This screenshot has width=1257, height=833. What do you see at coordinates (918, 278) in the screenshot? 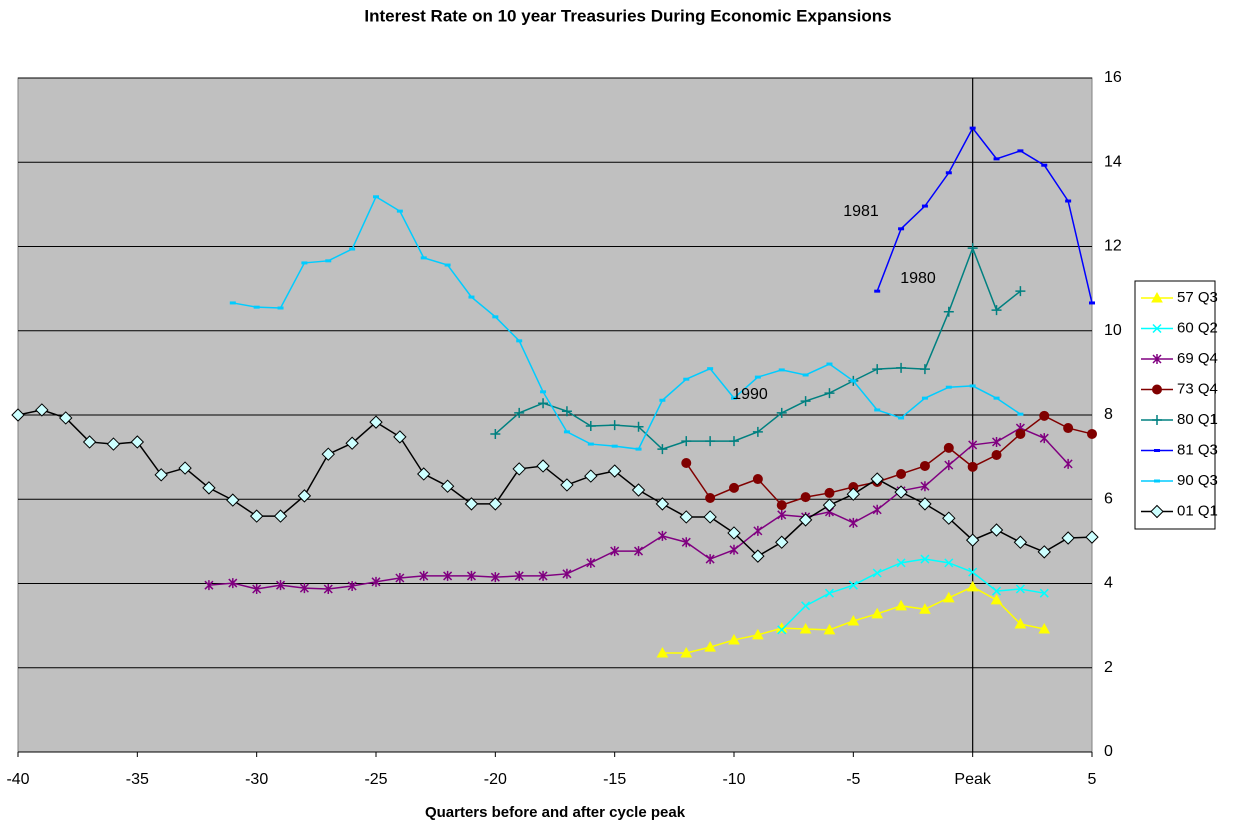
I see `annotation: 1980` at bounding box center [918, 278].